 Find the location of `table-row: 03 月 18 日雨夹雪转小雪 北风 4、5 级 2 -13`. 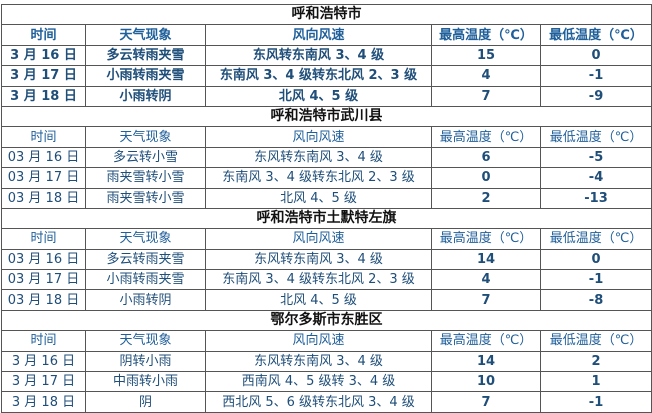

table-row: 03 月 18 日雨夹雪转小雪 北风 4、5 级 2 -13 is located at coordinates (326, 198).